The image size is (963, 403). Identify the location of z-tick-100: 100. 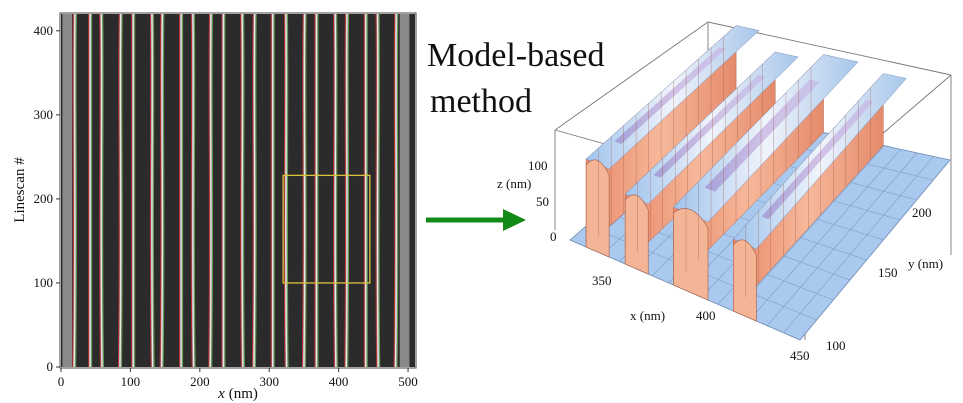
(538, 165).